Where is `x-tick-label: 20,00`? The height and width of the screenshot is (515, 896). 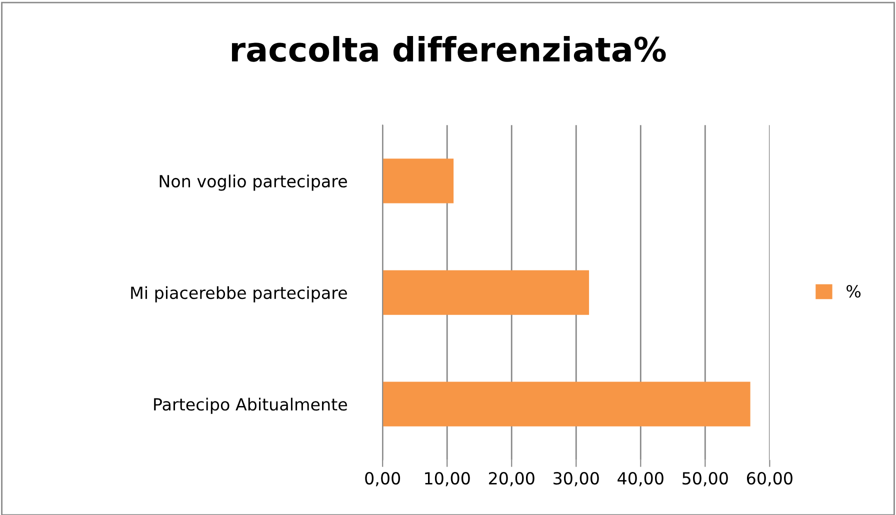
x-tick-label: 20,00 is located at coordinates (511, 479).